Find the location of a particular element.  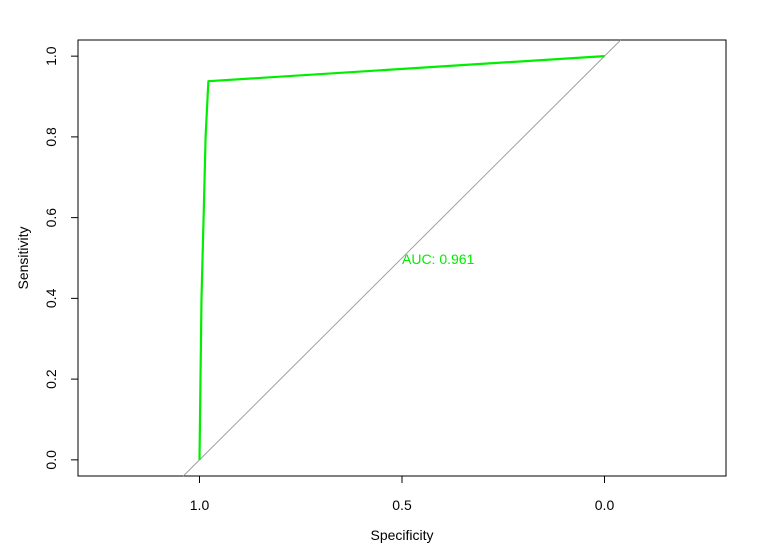

y-tick-label: 0.8 is located at coordinates (51, 137).